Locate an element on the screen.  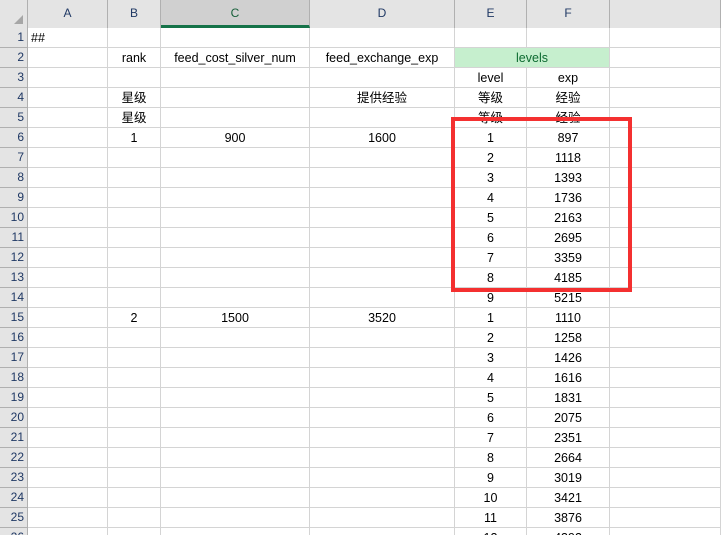
cell-d7 is located at coordinates (382, 158).